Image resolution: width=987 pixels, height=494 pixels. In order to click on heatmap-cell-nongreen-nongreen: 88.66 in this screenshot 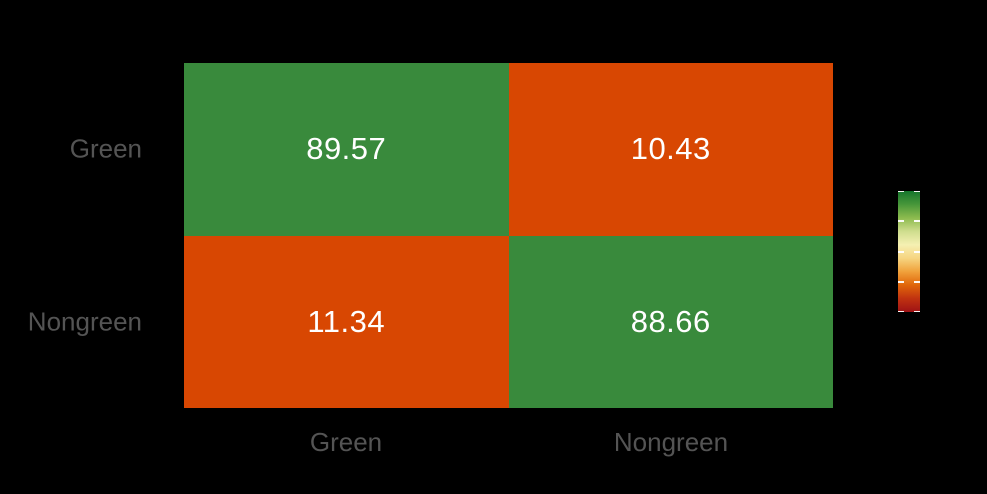, I will do `click(670, 321)`.